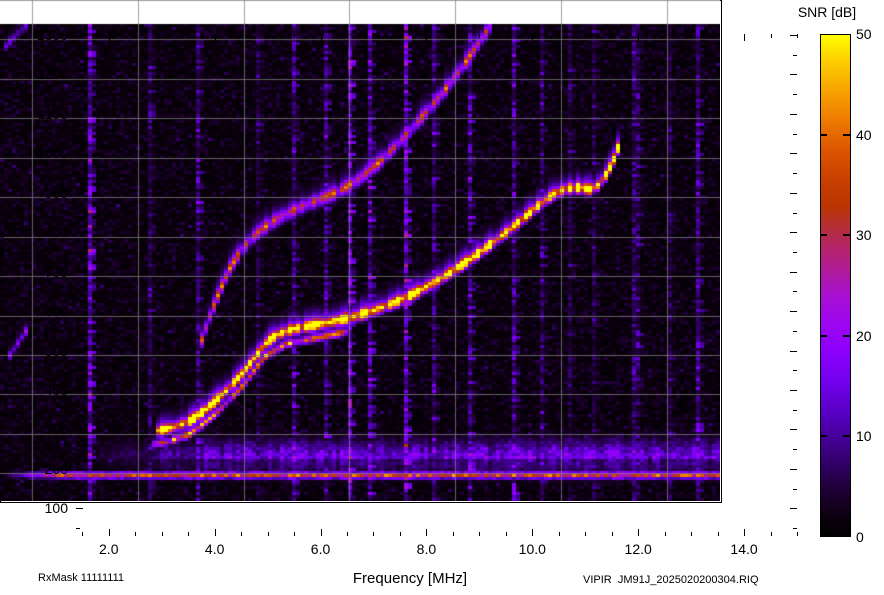  Describe the element at coordinates (52, 35) in the screenshot. I see `y-tick-label-1300: 1300` at that location.